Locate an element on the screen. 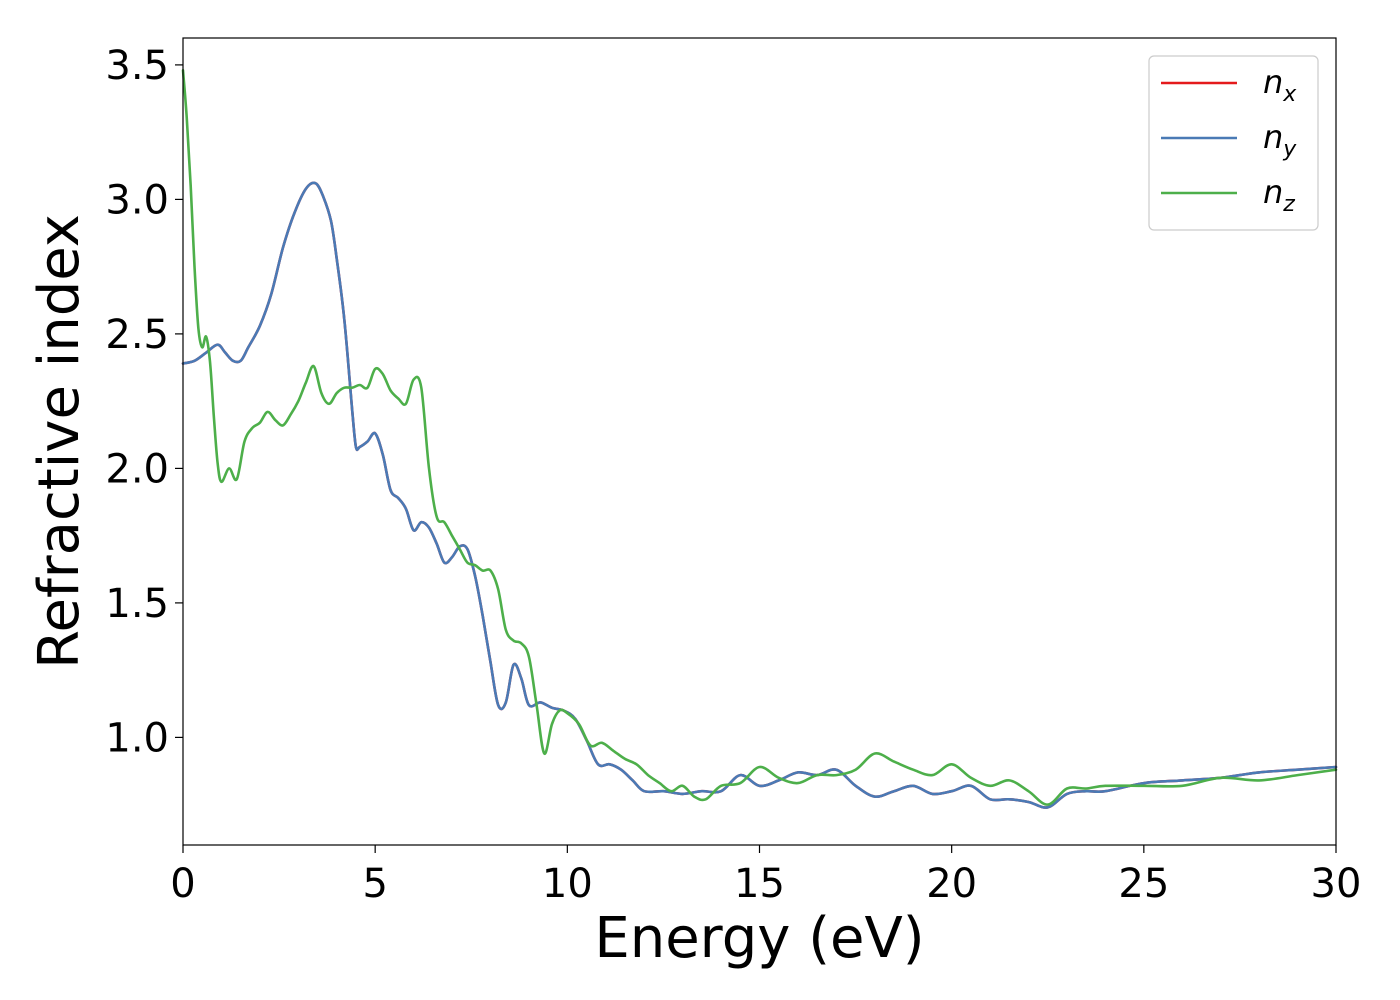 The width and height of the screenshot is (1400, 1000). legend-box is located at coordinates (1233, 143).